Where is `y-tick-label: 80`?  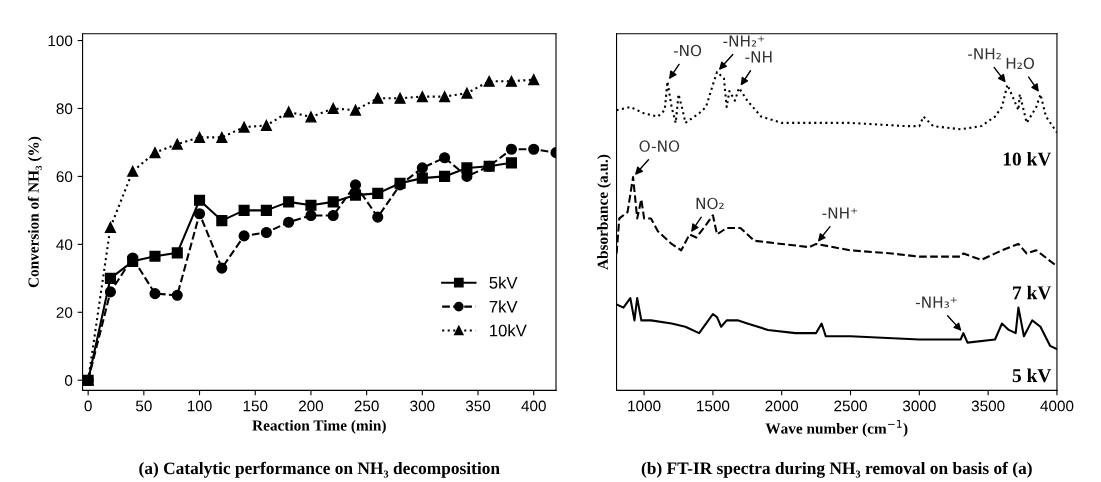
y-tick-label: 80 is located at coordinates (64, 109).